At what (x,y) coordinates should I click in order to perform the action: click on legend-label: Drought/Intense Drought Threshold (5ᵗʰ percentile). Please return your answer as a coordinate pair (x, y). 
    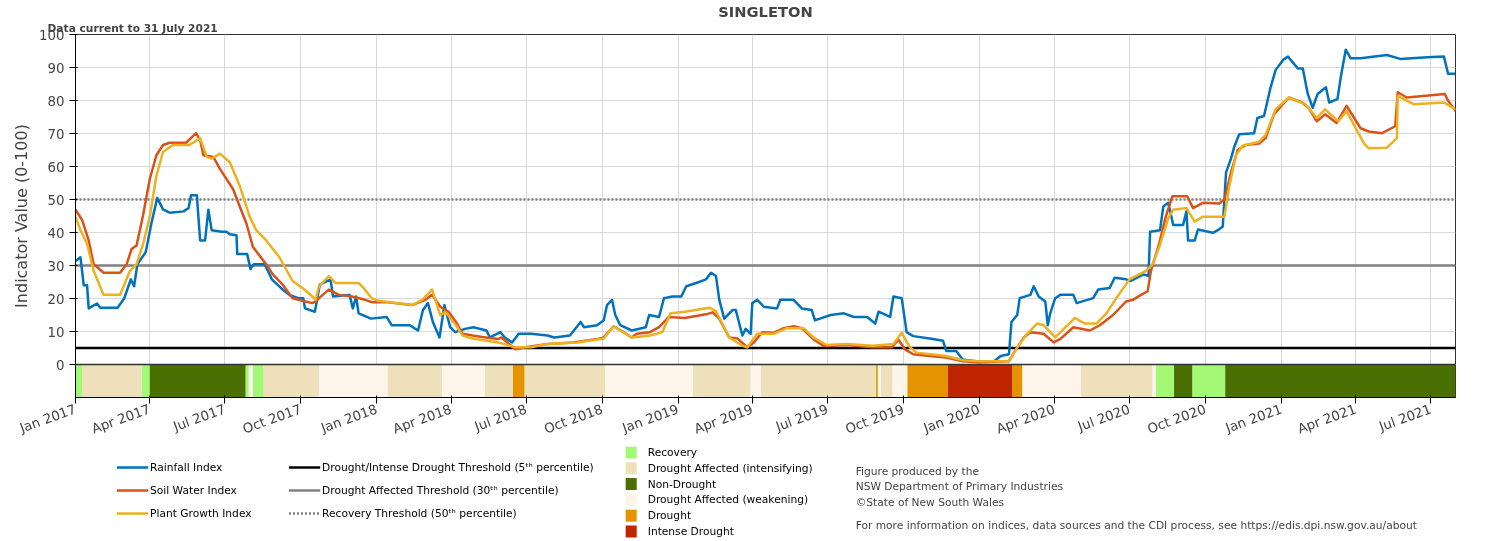
    Looking at the image, I should click on (458, 467).